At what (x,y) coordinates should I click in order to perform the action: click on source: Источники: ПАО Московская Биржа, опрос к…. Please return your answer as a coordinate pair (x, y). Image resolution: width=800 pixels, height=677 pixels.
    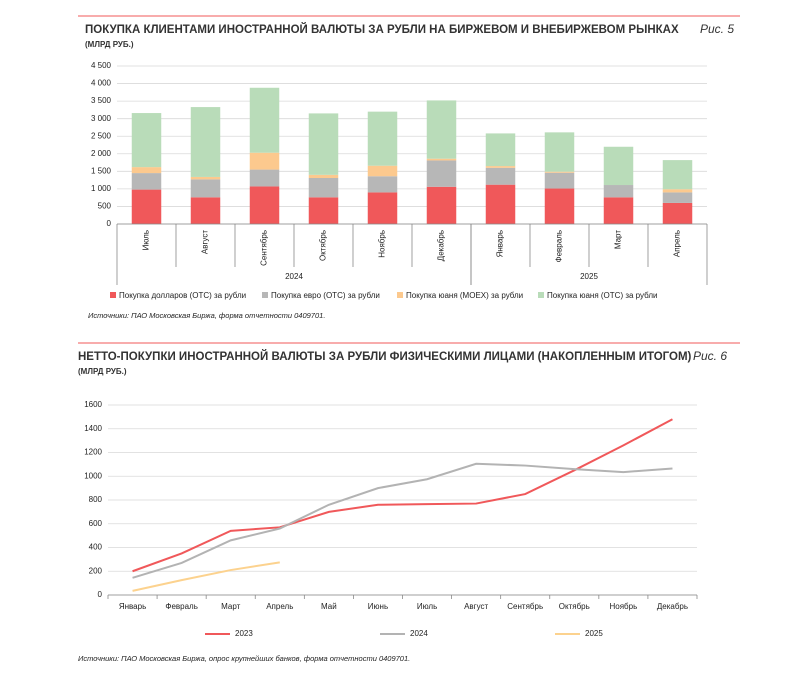
    Looking at the image, I should click on (244, 658).